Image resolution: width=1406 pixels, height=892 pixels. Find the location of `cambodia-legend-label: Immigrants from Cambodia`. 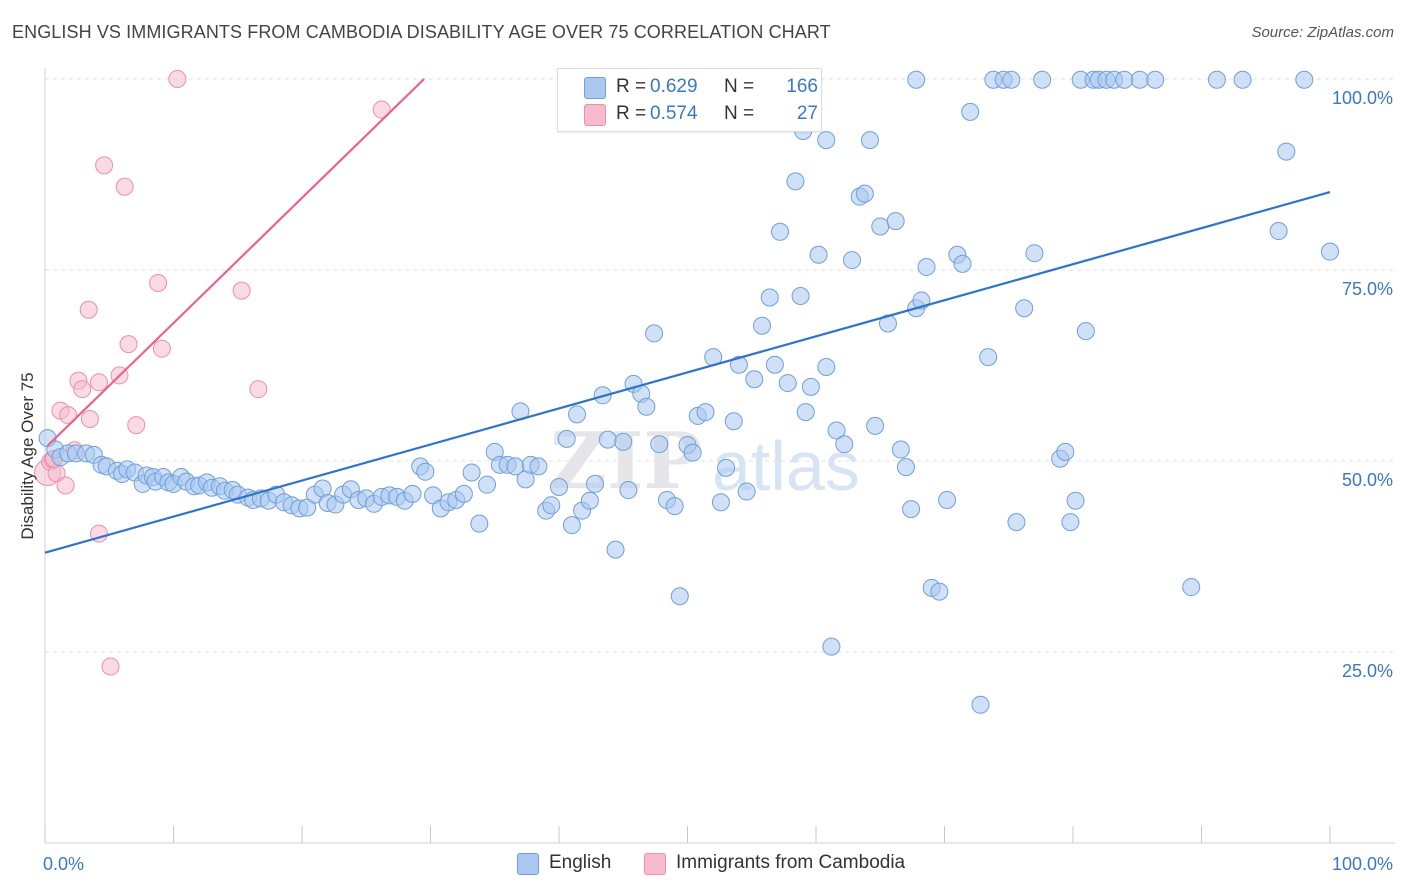

cambodia-legend-label: Immigrants from Cambodia is located at coordinates (791, 862).